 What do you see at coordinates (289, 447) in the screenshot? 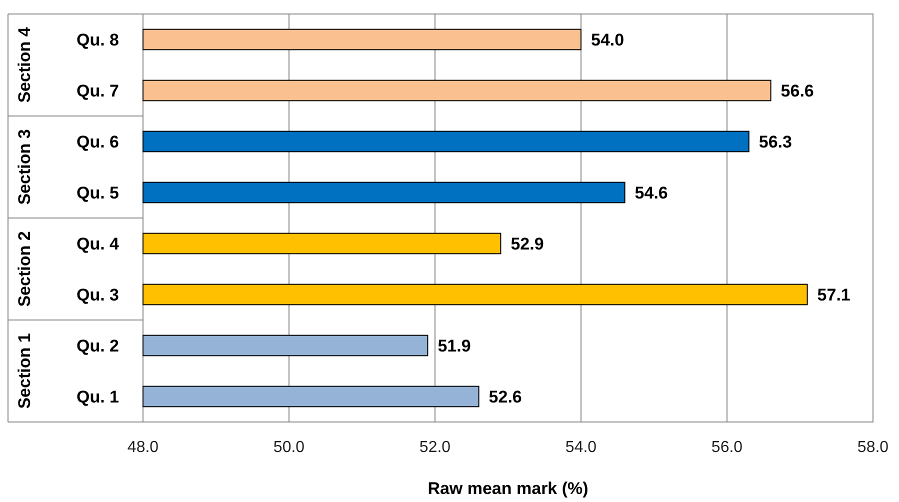
I see `x-tick-label: 50.0` at bounding box center [289, 447].